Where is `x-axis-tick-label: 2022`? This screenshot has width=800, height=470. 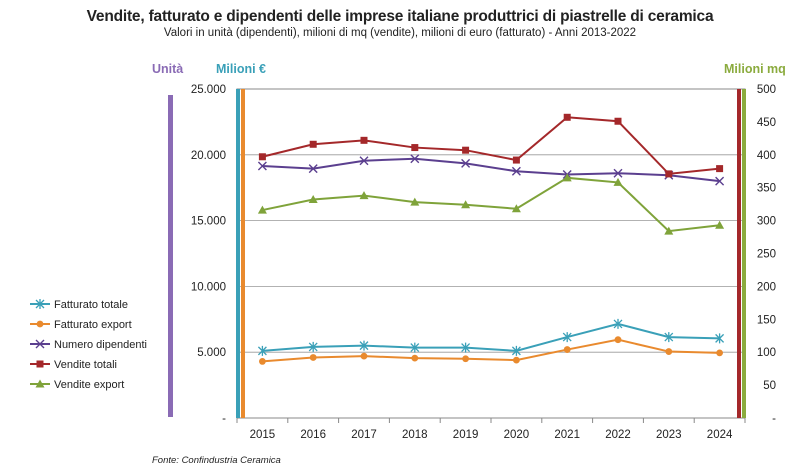 x-axis-tick-label: 2022 is located at coordinates (618, 435).